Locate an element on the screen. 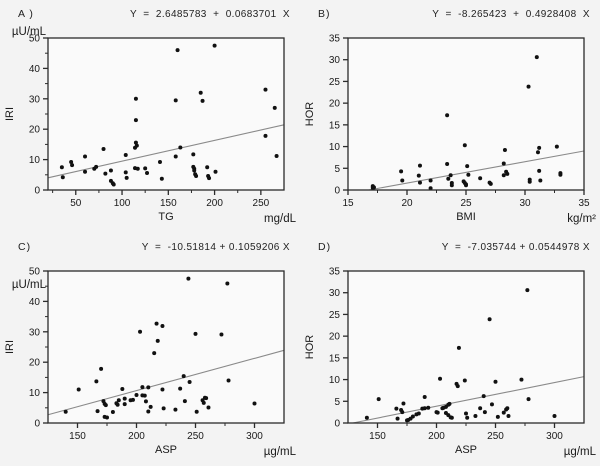 This screenshot has height=466, width=600. x-tick-label: 15 is located at coordinates (348, 203).